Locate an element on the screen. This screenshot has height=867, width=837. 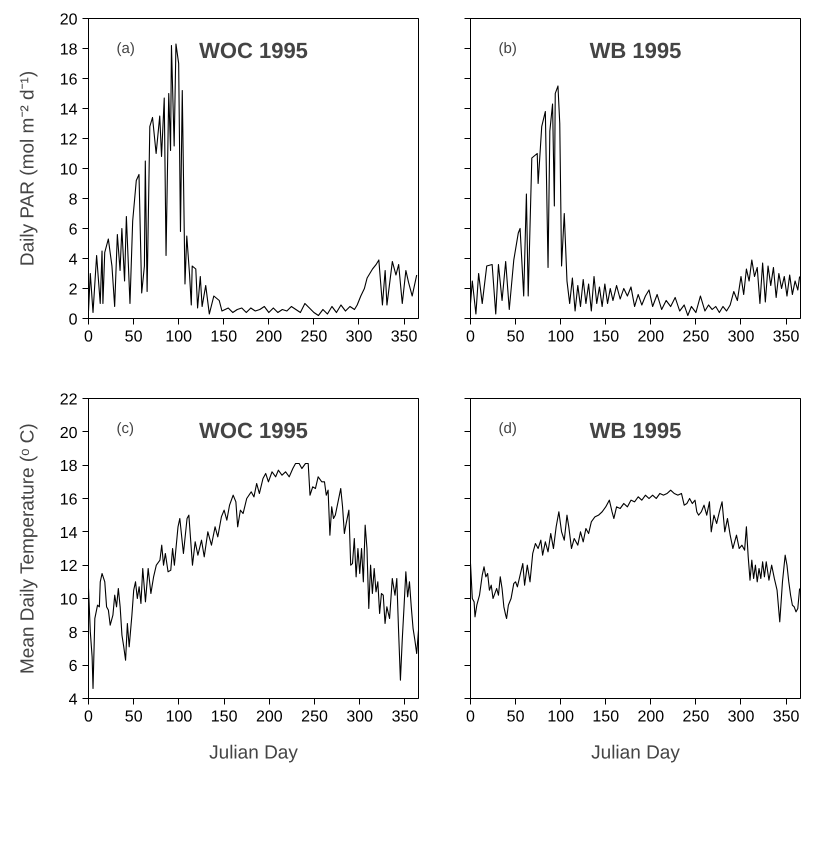
y-axis-title: Mean Daily Temperature (ᵒ C) is located at coordinates (28, 548).